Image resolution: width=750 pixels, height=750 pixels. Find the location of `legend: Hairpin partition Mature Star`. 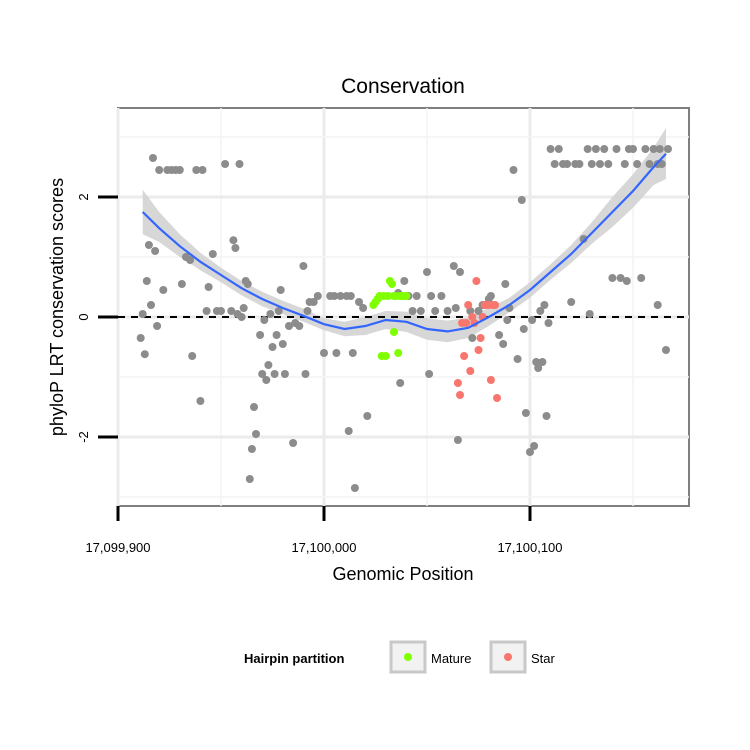

legend: Hairpin partition Mature Star is located at coordinates (400, 657).